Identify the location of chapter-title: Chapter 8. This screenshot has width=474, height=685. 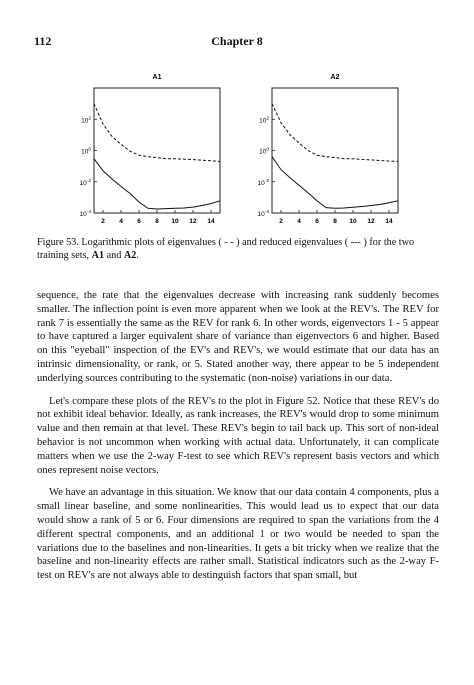
(237, 41).